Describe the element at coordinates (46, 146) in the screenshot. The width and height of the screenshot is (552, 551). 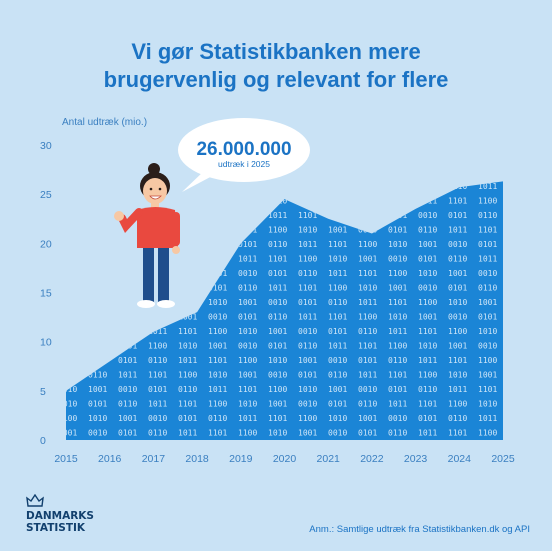
I see `y-tick-label: 30` at that location.